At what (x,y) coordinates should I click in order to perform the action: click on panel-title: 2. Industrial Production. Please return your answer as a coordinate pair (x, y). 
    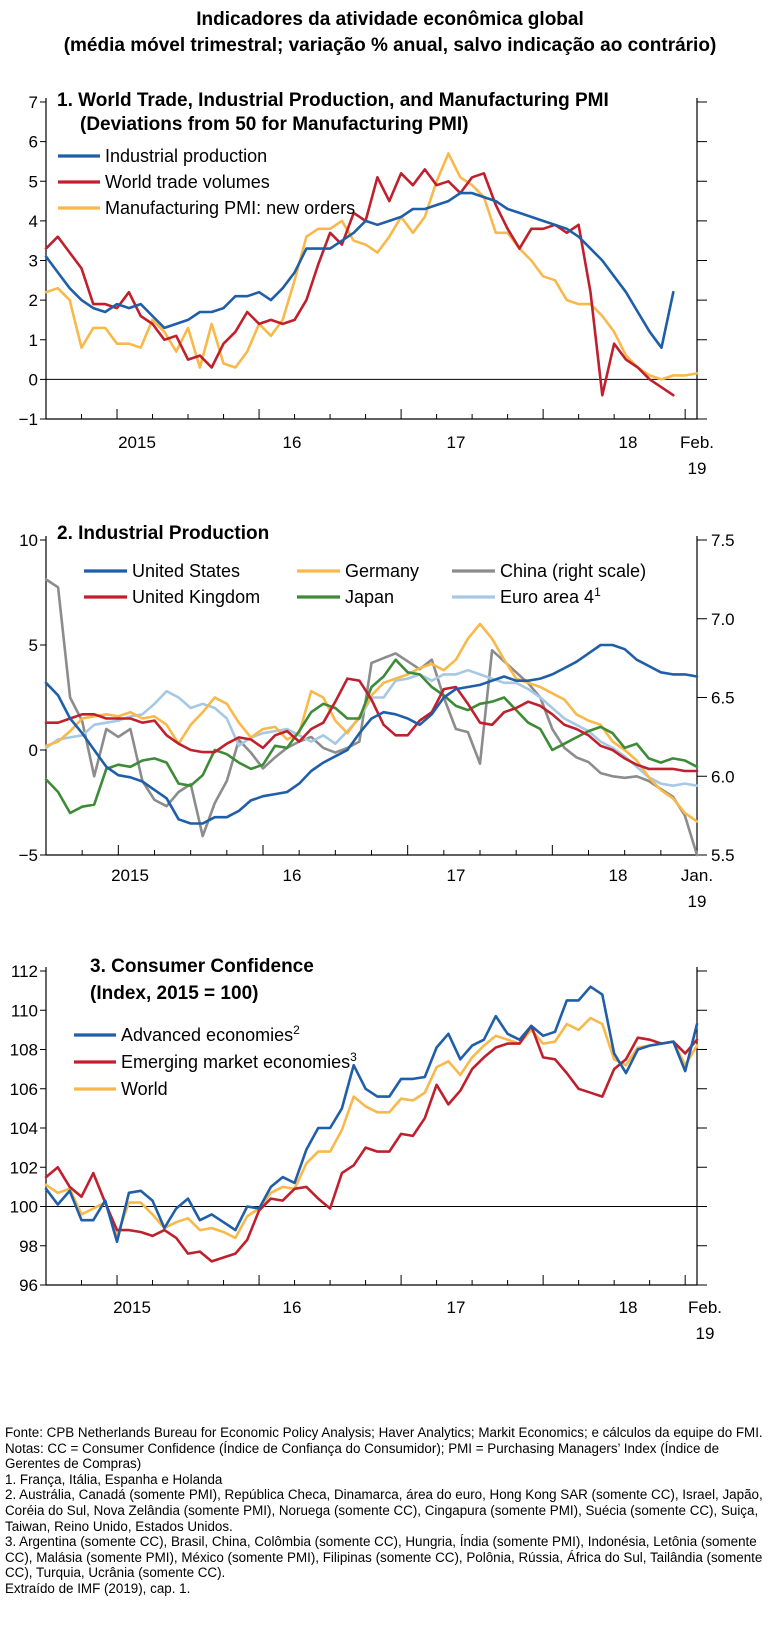
    Looking at the image, I should click on (163, 533).